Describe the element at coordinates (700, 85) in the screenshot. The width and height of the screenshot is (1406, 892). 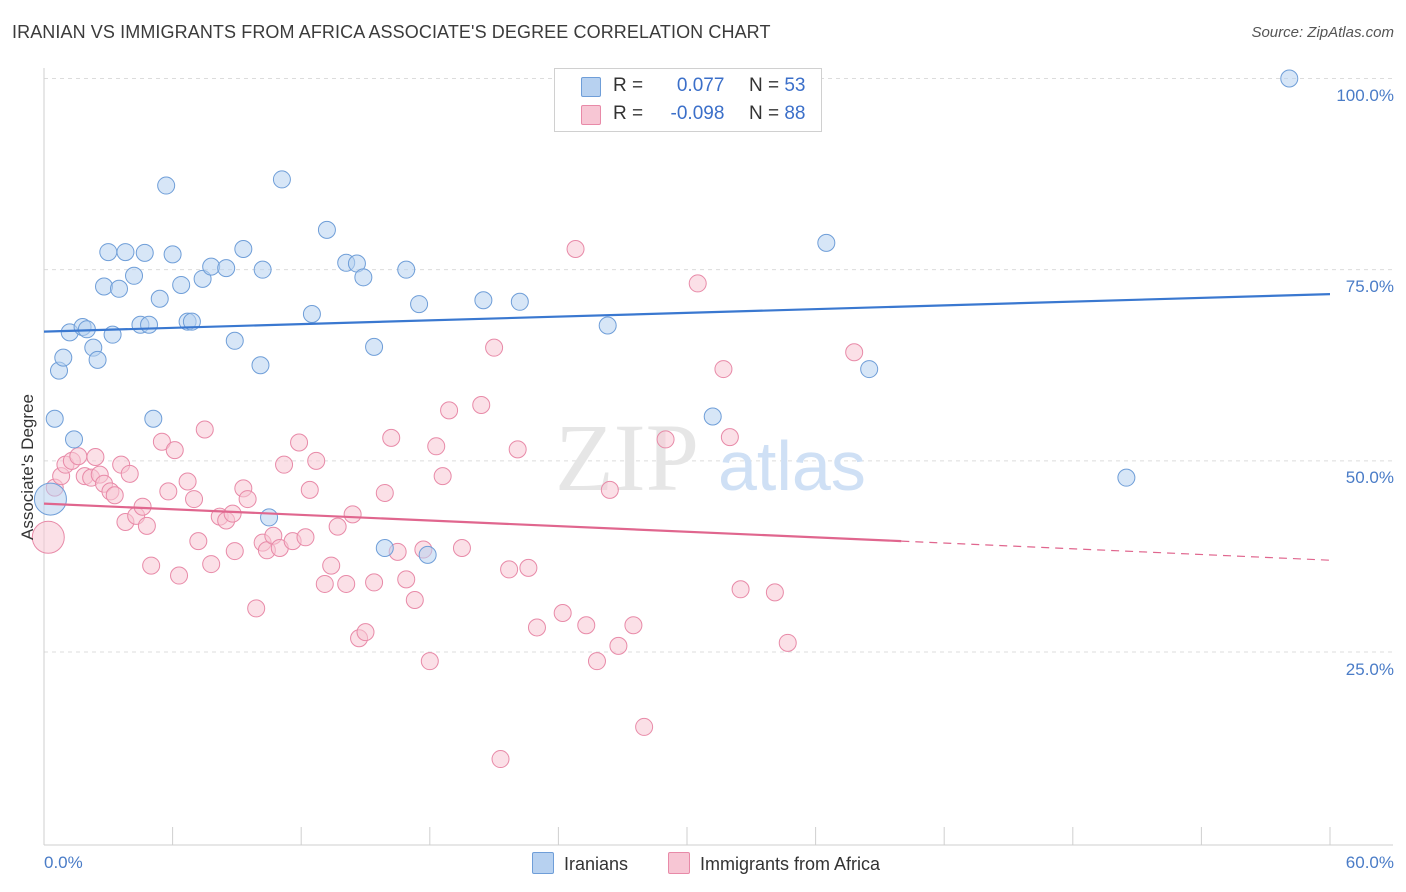
I see `legend-r-value-iranians: 0.077` at that location.